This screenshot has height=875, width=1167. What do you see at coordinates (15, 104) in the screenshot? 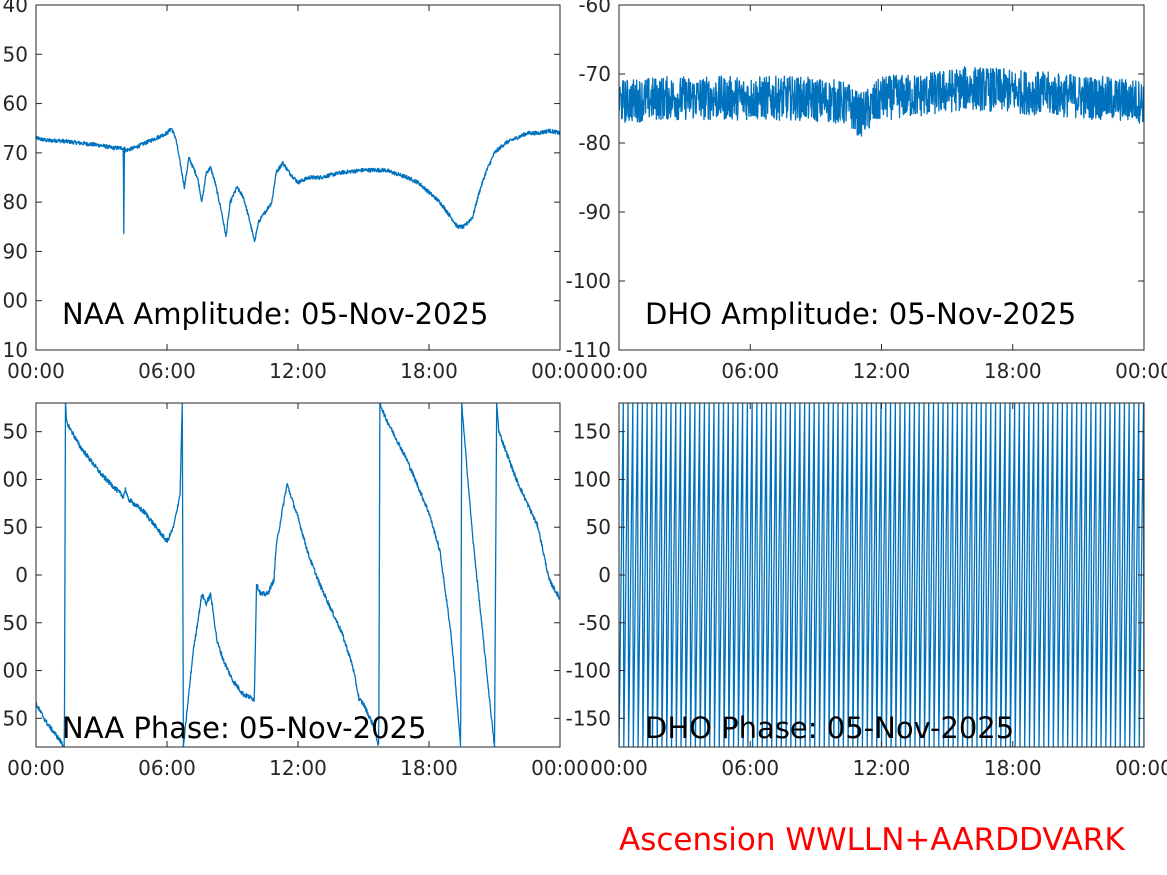
I see `y-tick-label: 60` at bounding box center [15, 104].